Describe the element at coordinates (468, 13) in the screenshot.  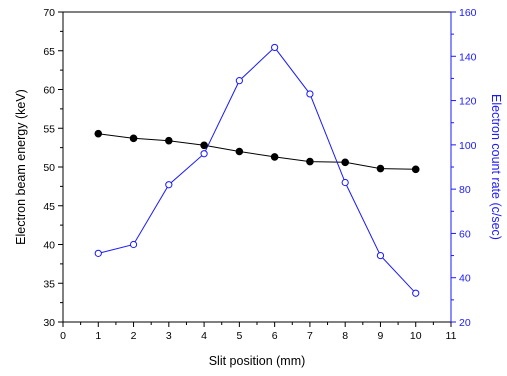
I see `right-y-tick-label: 160` at that location.